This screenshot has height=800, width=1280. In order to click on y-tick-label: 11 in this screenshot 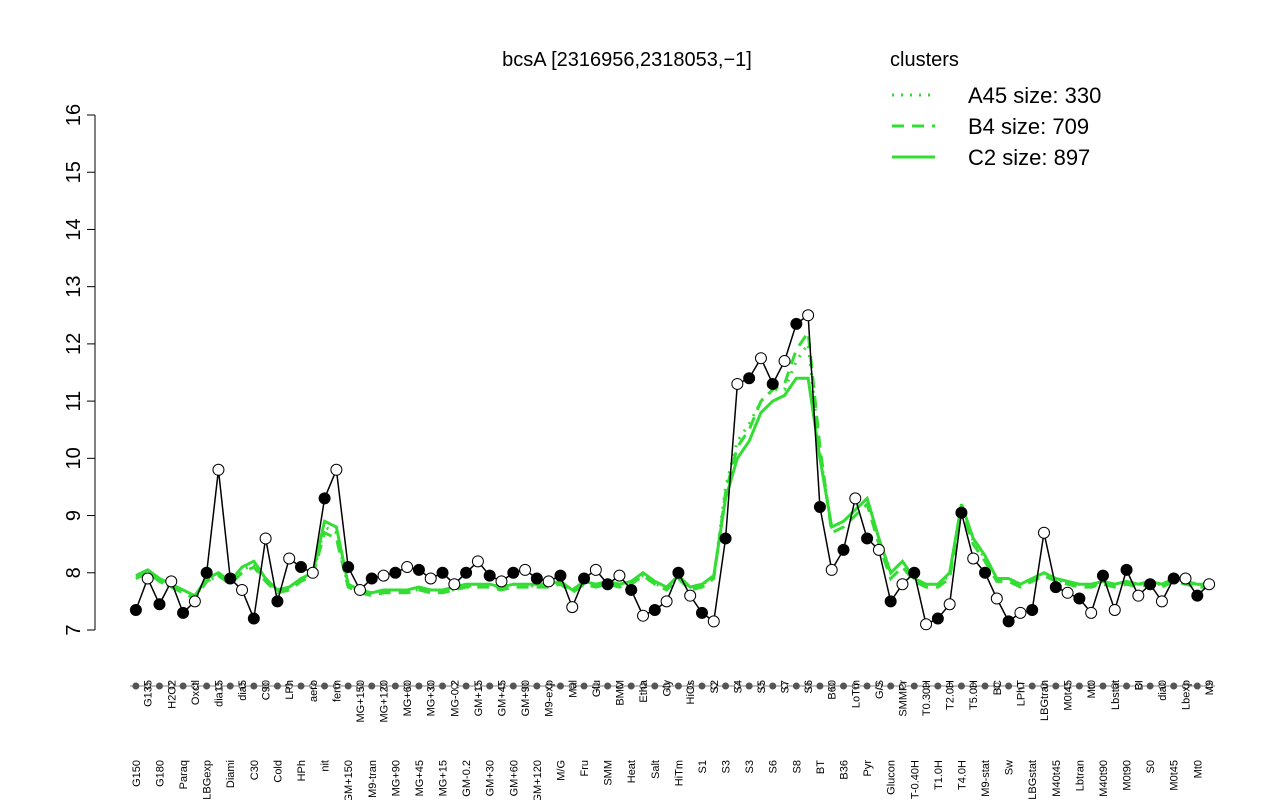, I will do `click(74, 401)`.